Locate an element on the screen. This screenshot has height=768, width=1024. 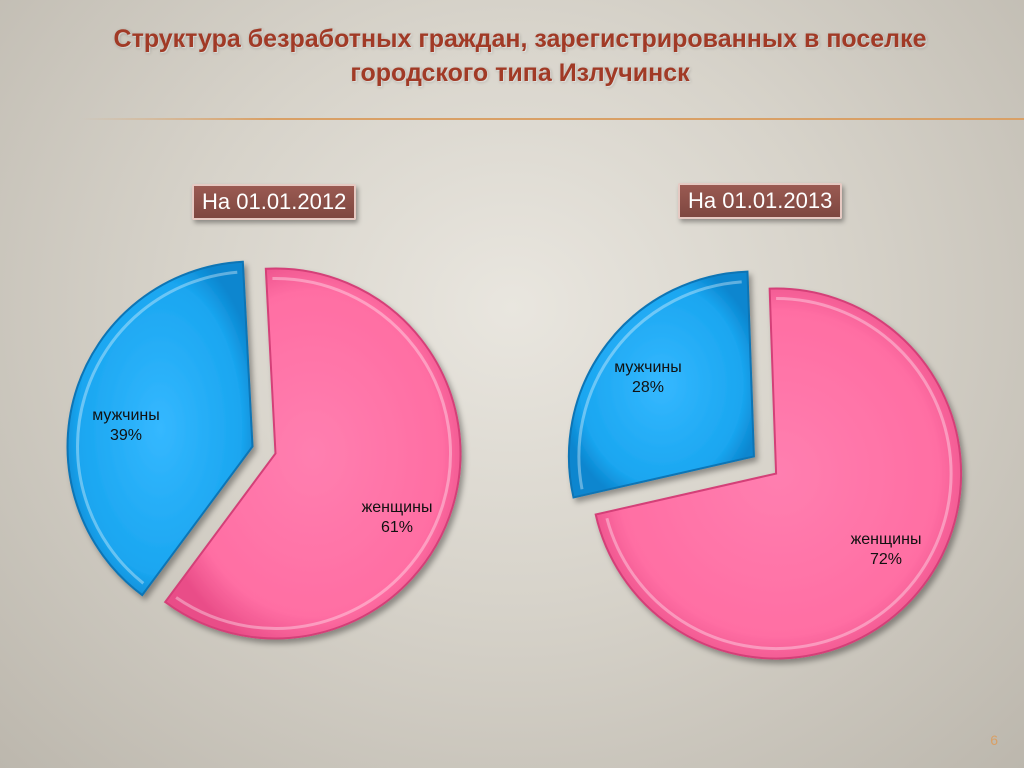
pie-2012-slice-men is located at coordinates (160, 428).